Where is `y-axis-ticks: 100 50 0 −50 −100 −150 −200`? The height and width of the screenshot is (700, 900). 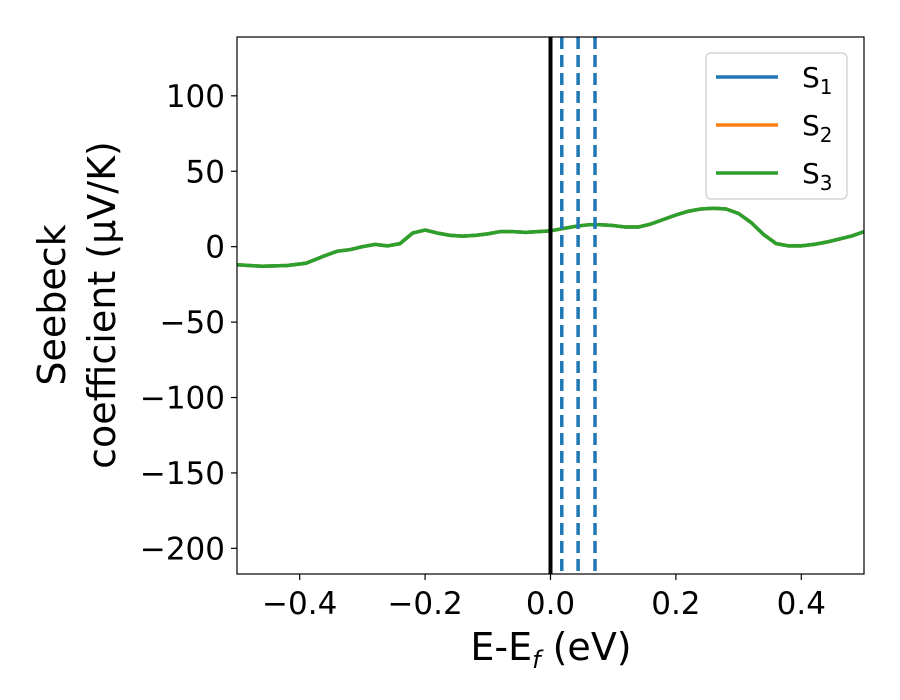 y-axis-ticks: 100 50 0 −50 −100 −150 −200 is located at coordinates (188, 323).